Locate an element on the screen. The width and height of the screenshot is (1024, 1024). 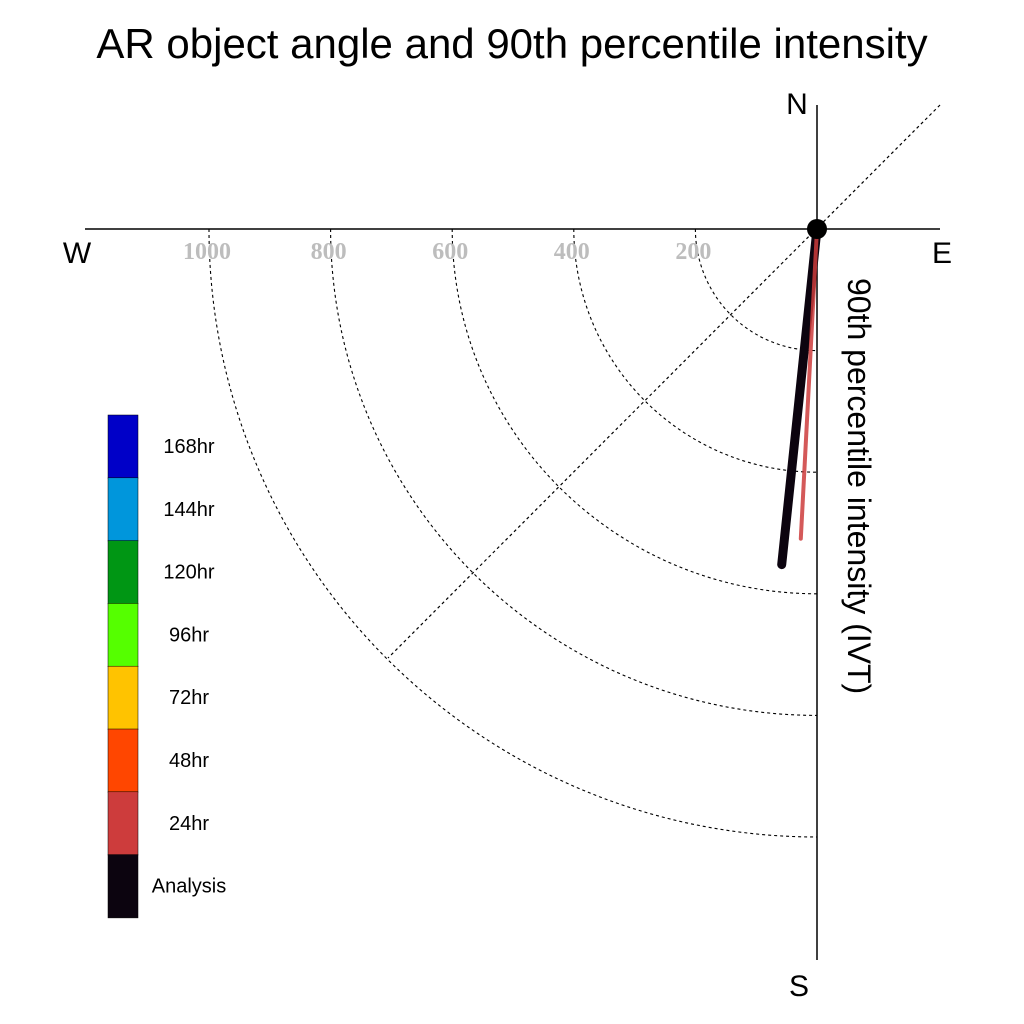
vector-analysis is located at coordinates (799, 397).